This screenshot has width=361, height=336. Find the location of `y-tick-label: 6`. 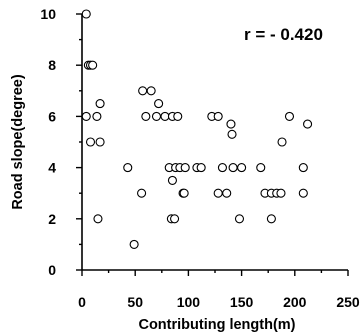

y-tick-label: 6 is located at coordinates (52, 116).